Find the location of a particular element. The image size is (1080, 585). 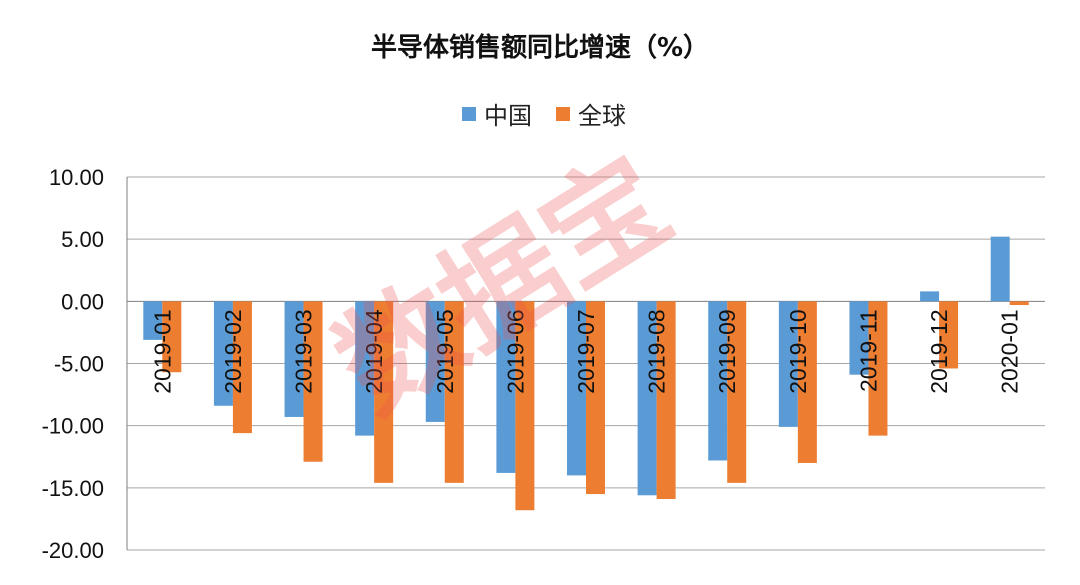

category-label: 2019-03 is located at coordinates (304, 351).